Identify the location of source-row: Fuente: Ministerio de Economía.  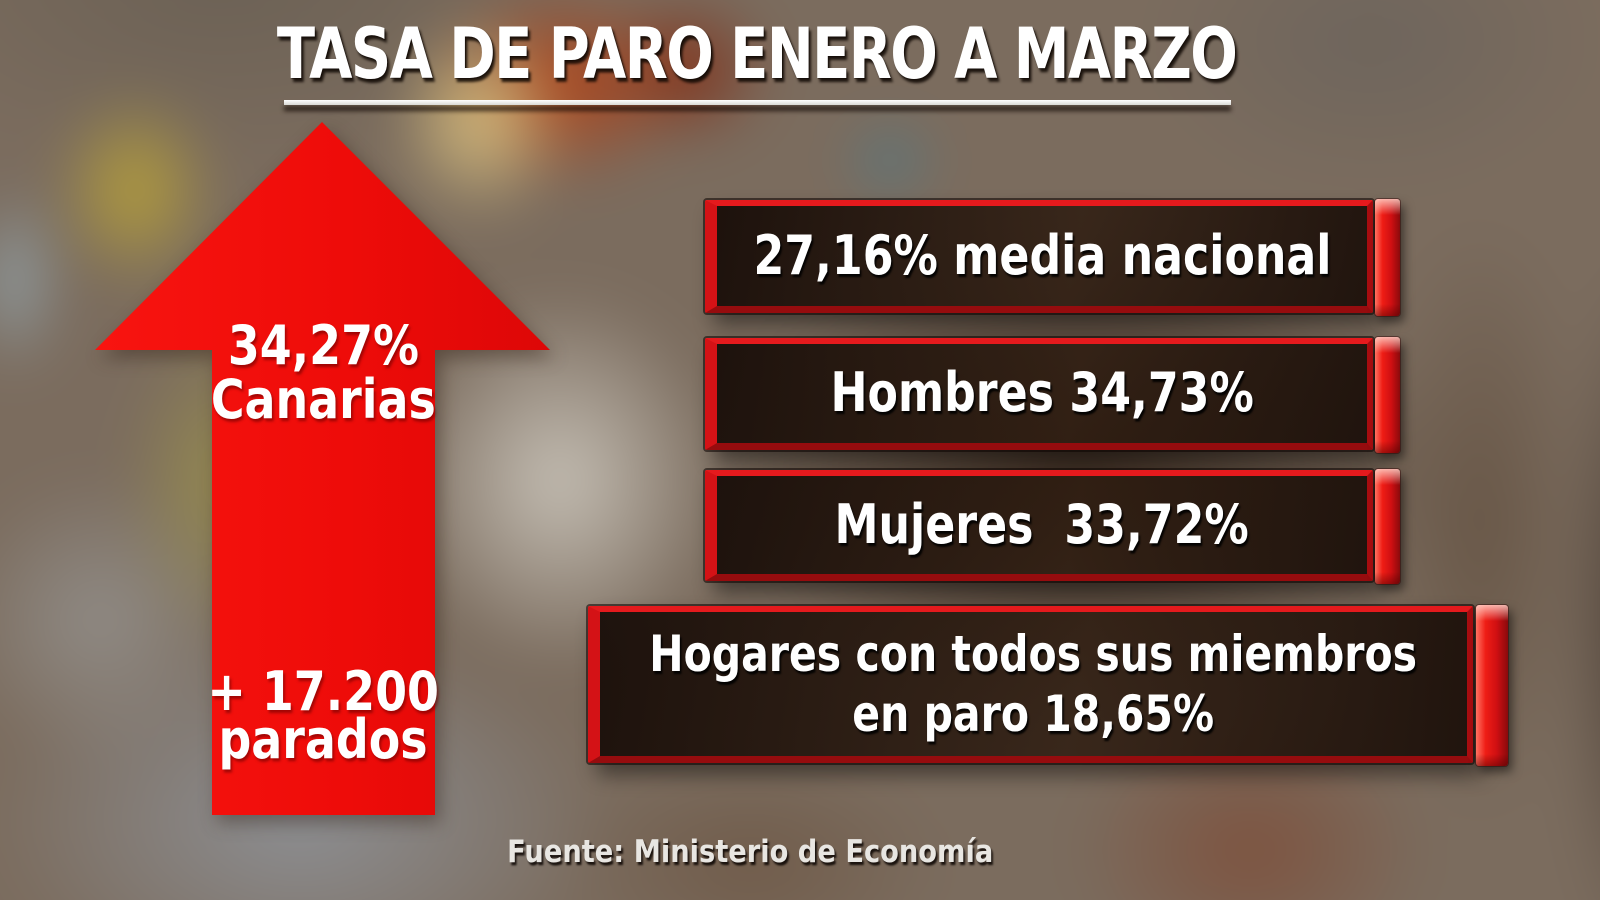
(750, 852).